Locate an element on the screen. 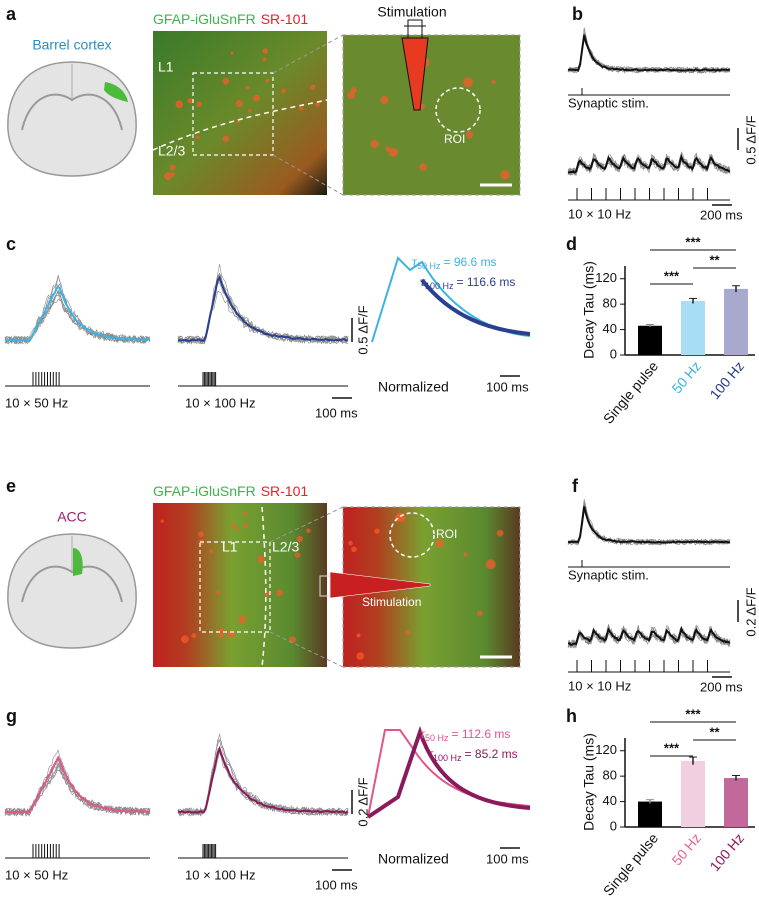 The image size is (759, 923). x-tick-label: Single pulse is located at coordinates (630, 864).